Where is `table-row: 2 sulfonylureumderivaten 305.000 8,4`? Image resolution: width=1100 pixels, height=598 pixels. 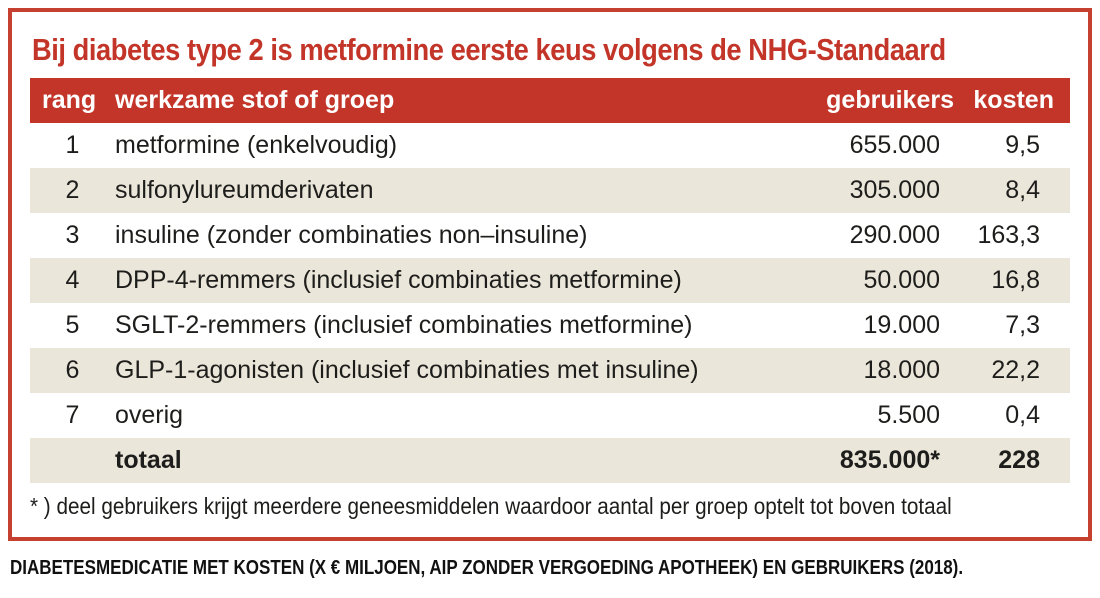 table-row: 2 sulfonylureumderivaten 305.000 8,4 is located at coordinates (550, 190).